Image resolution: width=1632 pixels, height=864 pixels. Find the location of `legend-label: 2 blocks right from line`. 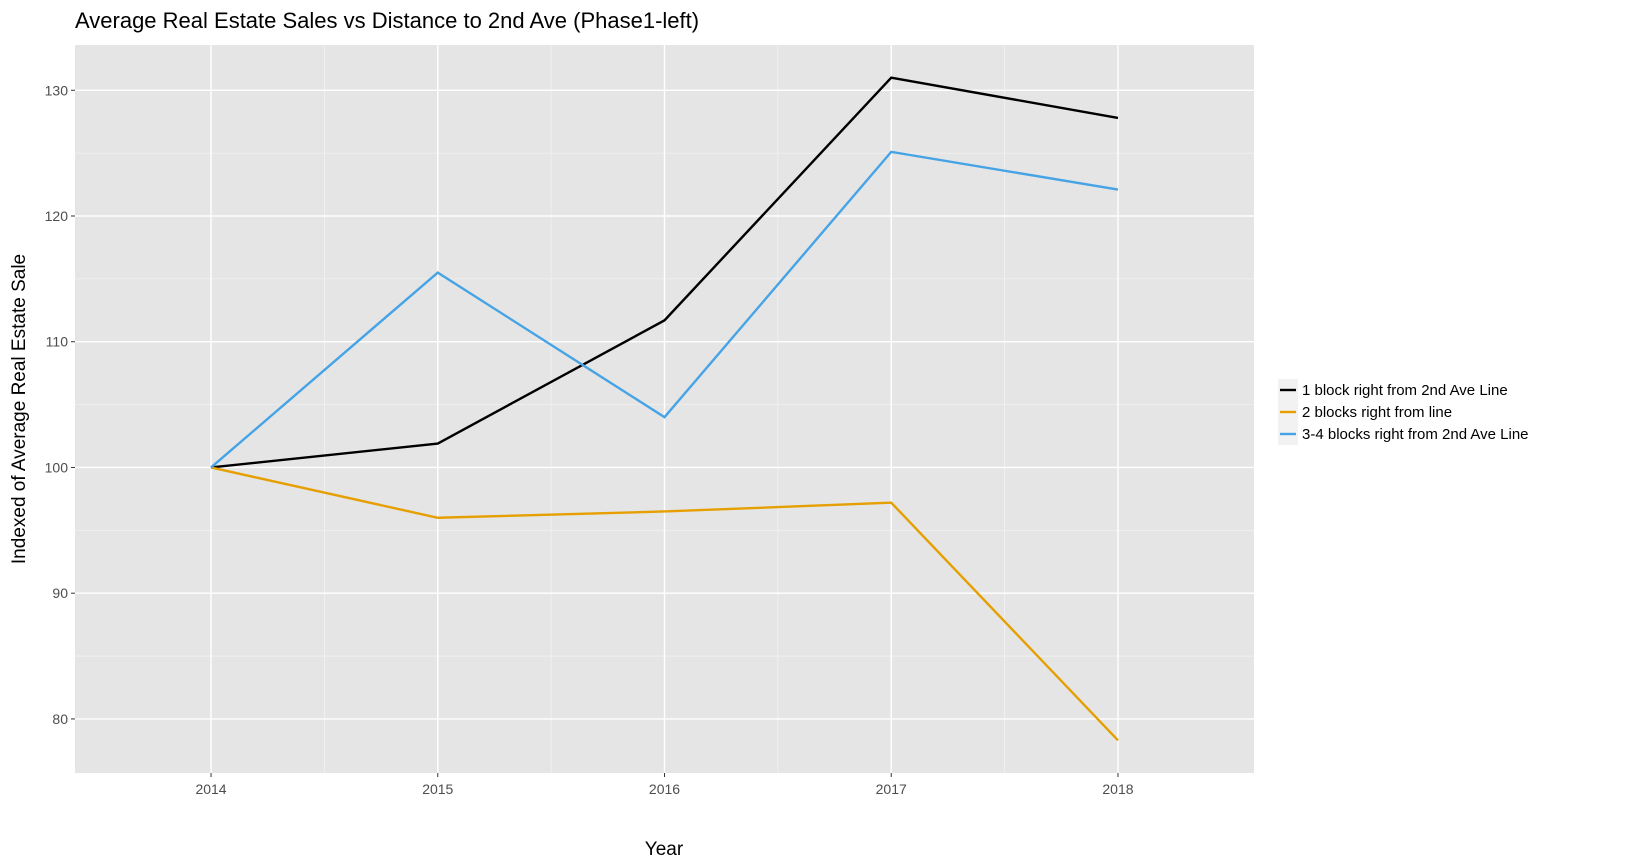

legend-label: 2 blocks right from line is located at coordinates (1377, 412).